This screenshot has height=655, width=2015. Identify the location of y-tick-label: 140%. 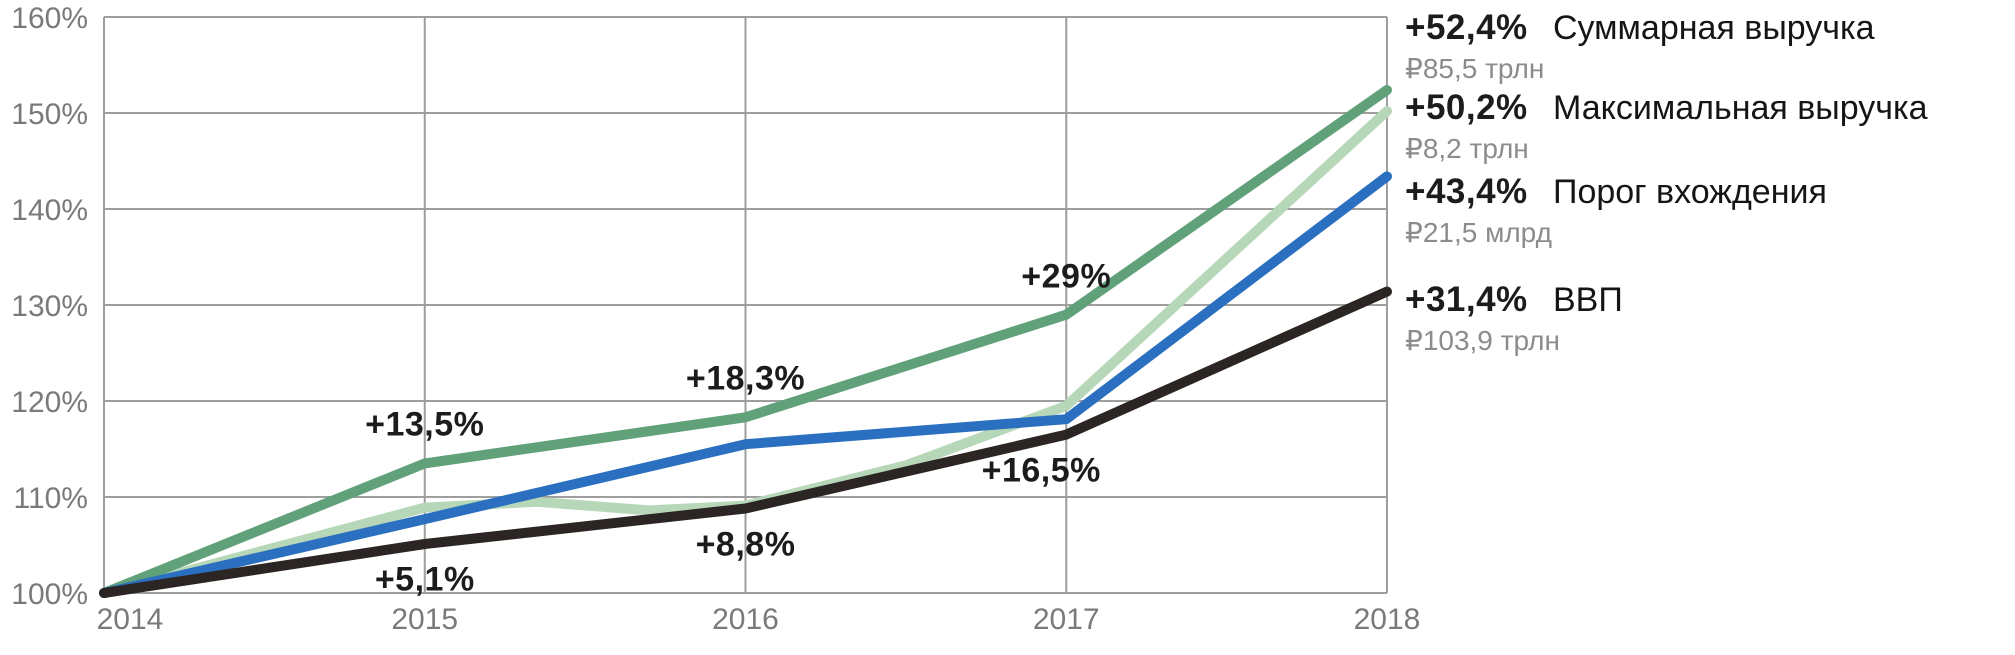
(49, 210).